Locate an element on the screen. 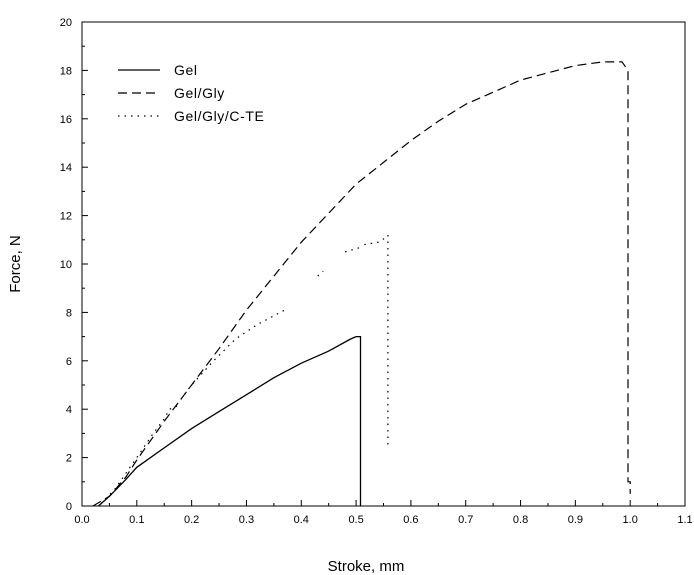 The width and height of the screenshot is (694, 575). x-tick-label: 0.0 is located at coordinates (81, 520).